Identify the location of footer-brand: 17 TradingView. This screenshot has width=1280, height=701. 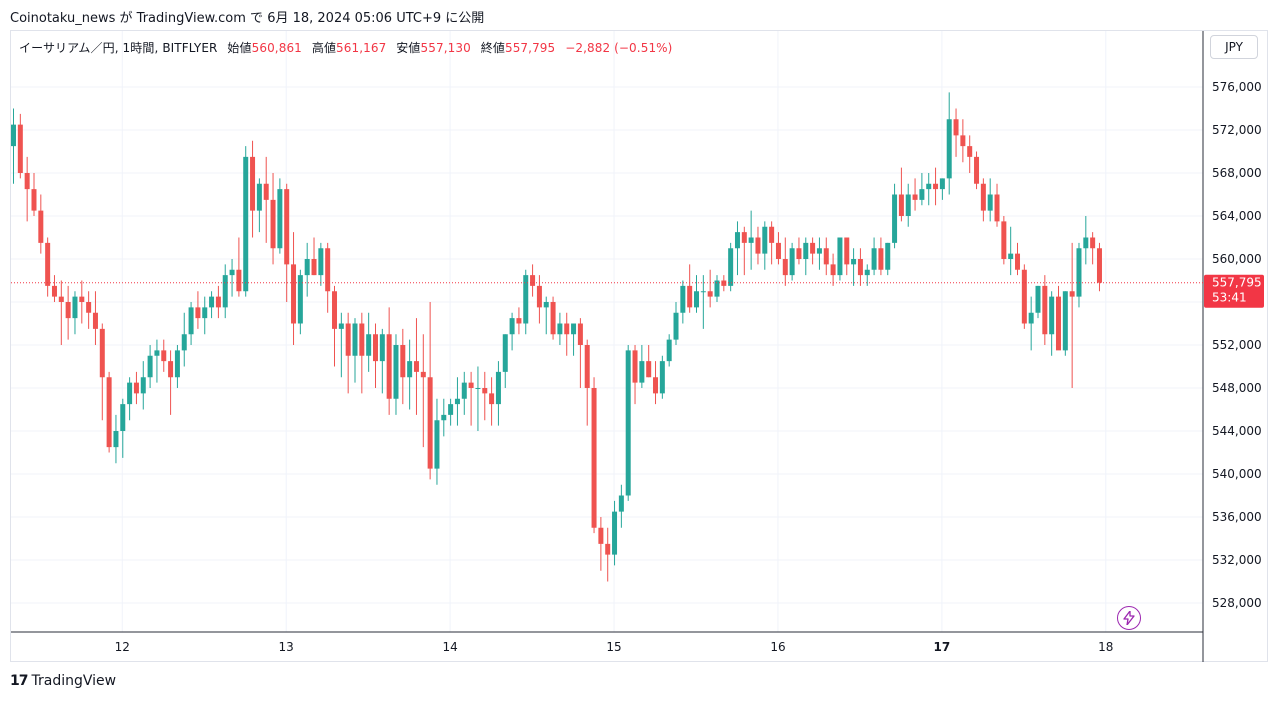
(63, 681).